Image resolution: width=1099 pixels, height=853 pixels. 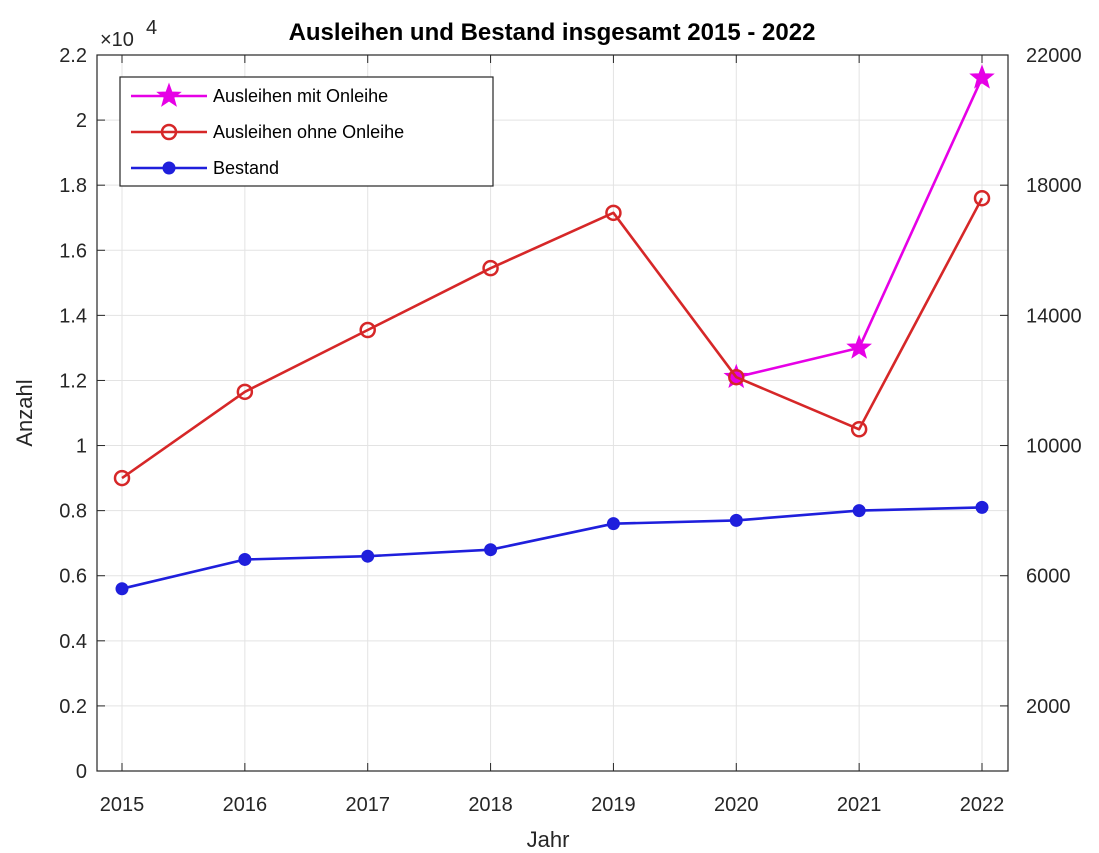 What do you see at coordinates (300, 96) in the screenshot?
I see `legend-label-ausleihen-mit-onleihe: Ausleihen mit Onleihe` at bounding box center [300, 96].